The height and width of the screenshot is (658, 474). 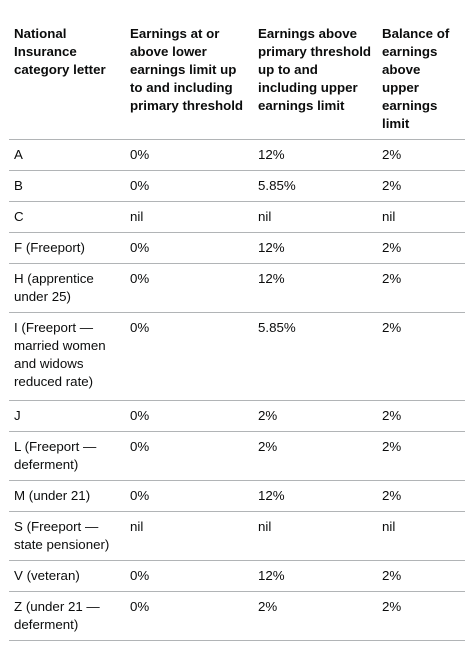 I want to click on cell-category: H (apprentice under 25), so click(x=67, y=288).